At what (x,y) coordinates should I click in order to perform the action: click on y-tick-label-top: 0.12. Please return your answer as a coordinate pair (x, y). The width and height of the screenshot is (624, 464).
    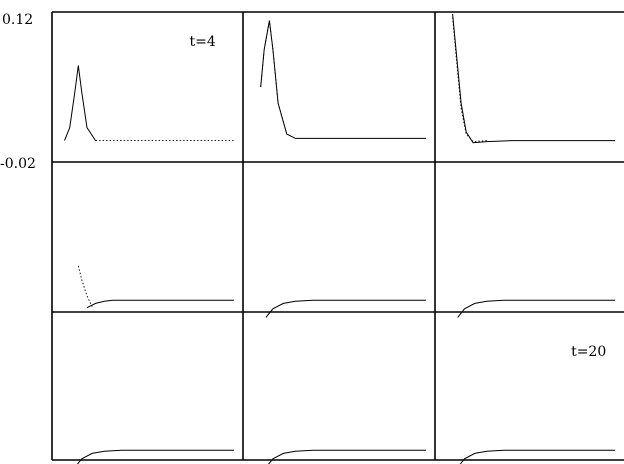
    Looking at the image, I should click on (17, 20).